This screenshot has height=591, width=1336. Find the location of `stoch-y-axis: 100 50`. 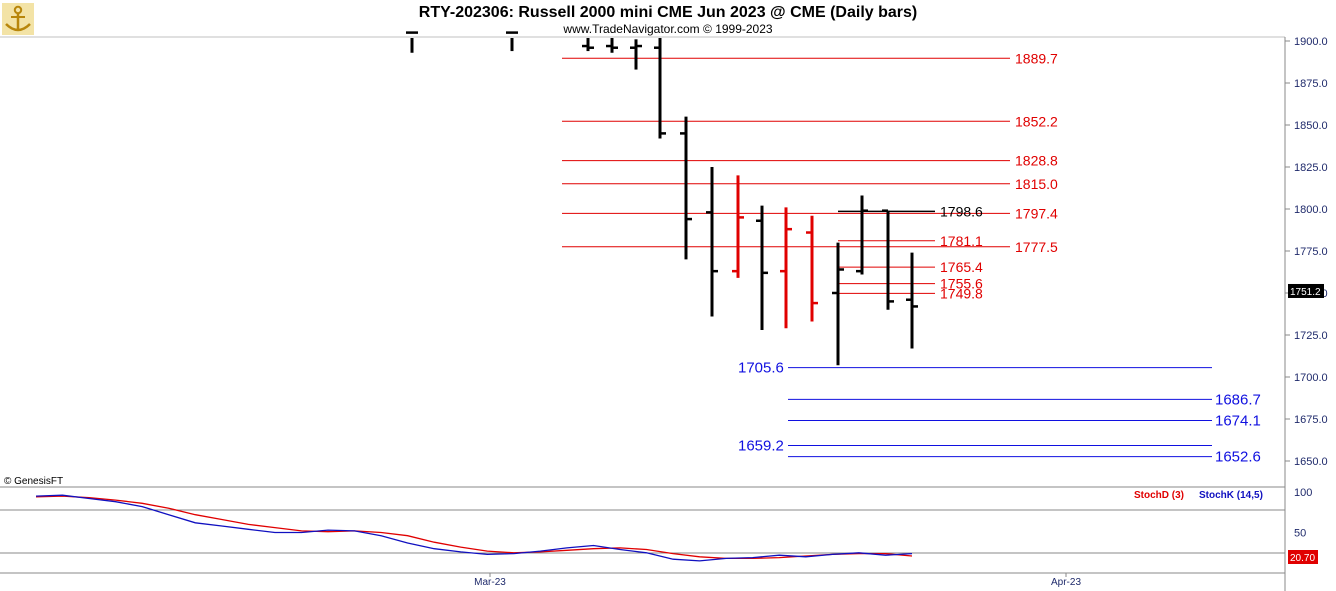

stoch-y-axis: 100 50 is located at coordinates (1303, 513).